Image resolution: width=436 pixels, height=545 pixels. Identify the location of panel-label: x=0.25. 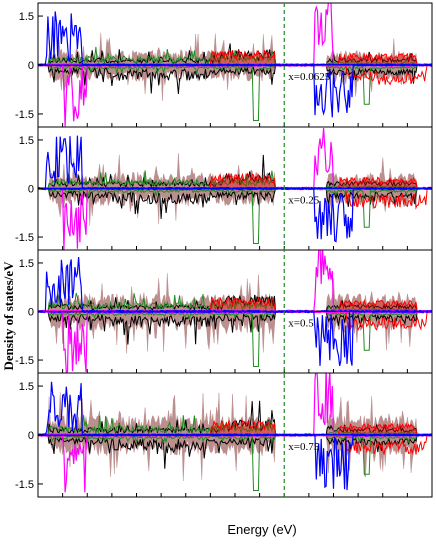
(303, 200).